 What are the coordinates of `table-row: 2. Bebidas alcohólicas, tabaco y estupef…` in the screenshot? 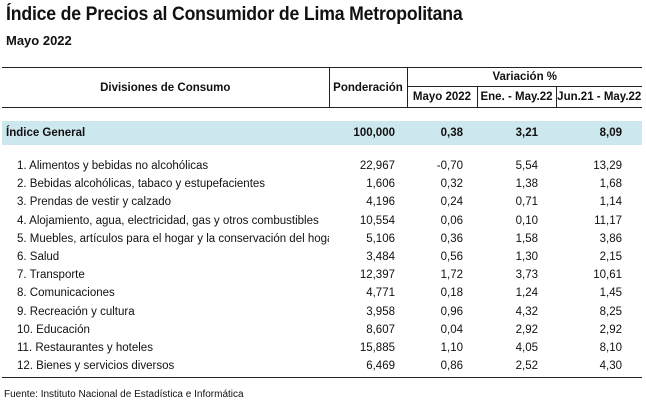 It's located at (322, 184).